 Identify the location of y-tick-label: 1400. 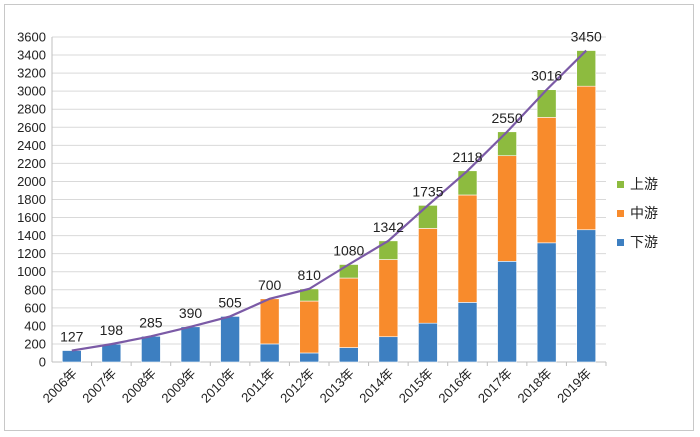
(31, 235).